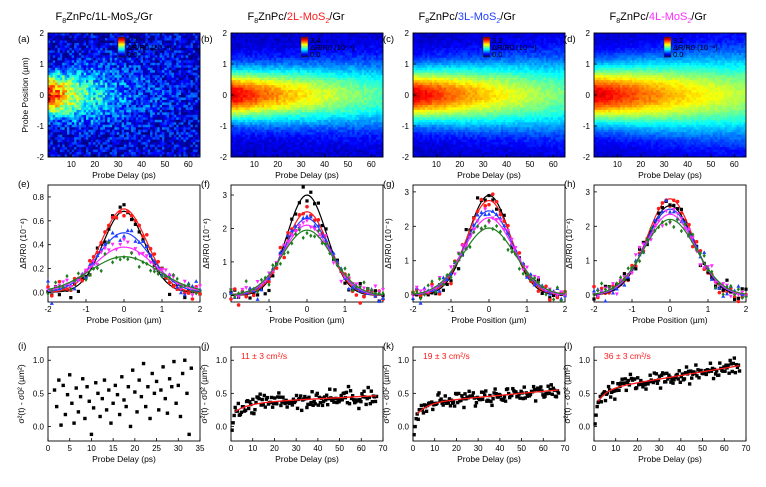 This screenshot has width=766, height=487. I want to click on x-tick-label: 10, so click(617, 164).